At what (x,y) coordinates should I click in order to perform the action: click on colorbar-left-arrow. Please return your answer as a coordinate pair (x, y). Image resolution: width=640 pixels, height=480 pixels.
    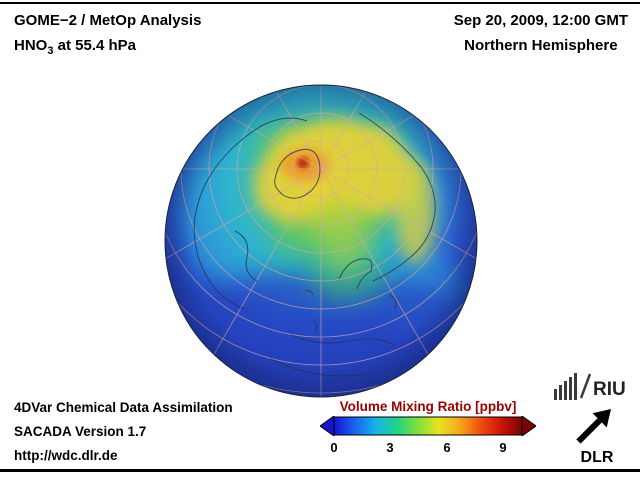
    Looking at the image, I should click on (327, 426).